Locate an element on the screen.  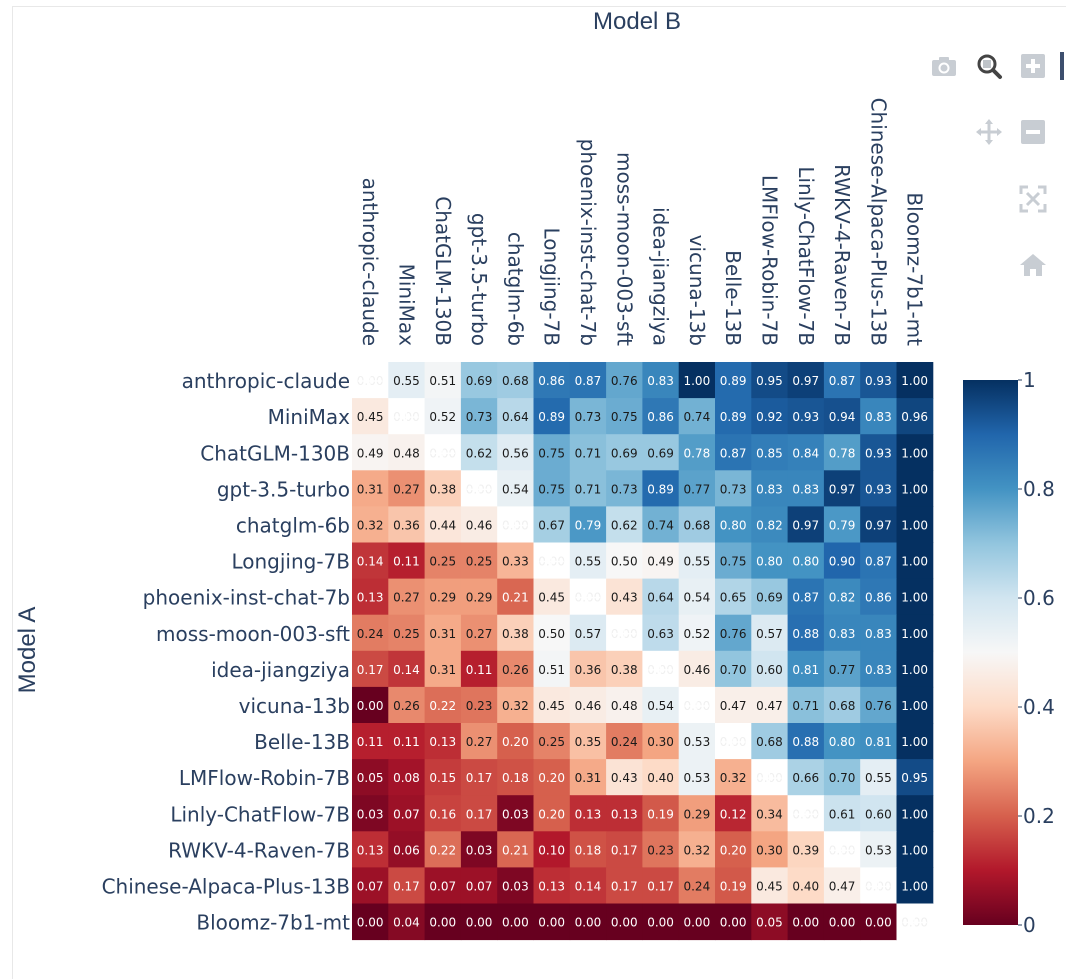
reset-axes-icon is located at coordinates (1033, 265).